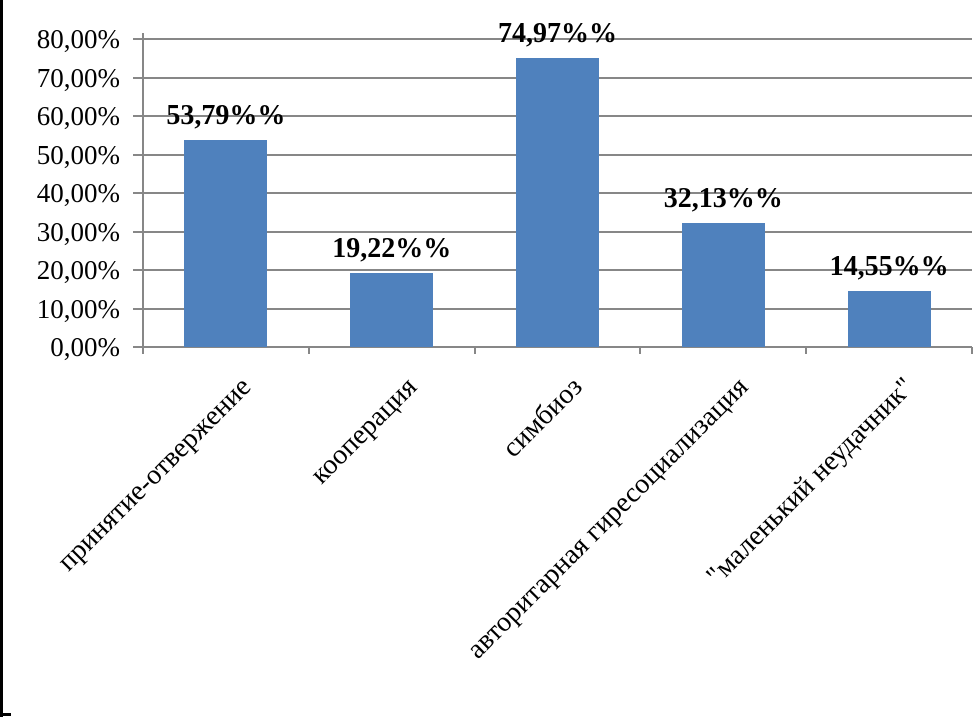 The width and height of the screenshot is (976, 720). What do you see at coordinates (78, 193) in the screenshot?
I see `y-axis-tick-label: 40,00%` at bounding box center [78, 193].